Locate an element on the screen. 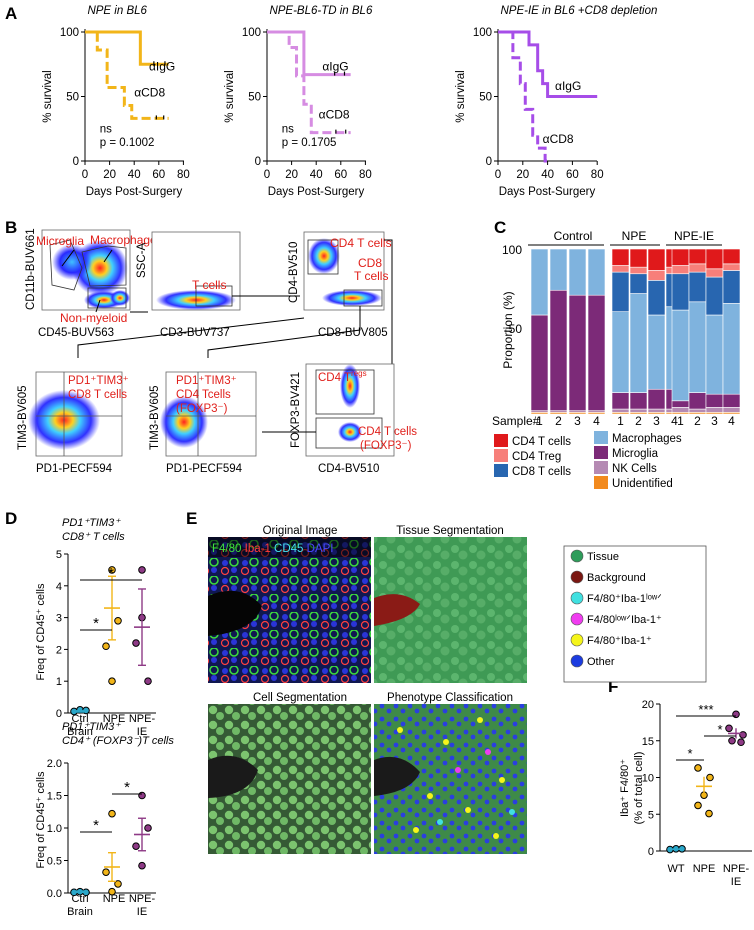 The width and height of the screenshot is (754, 930). x-tick-label: 40 is located at coordinates (316, 175).